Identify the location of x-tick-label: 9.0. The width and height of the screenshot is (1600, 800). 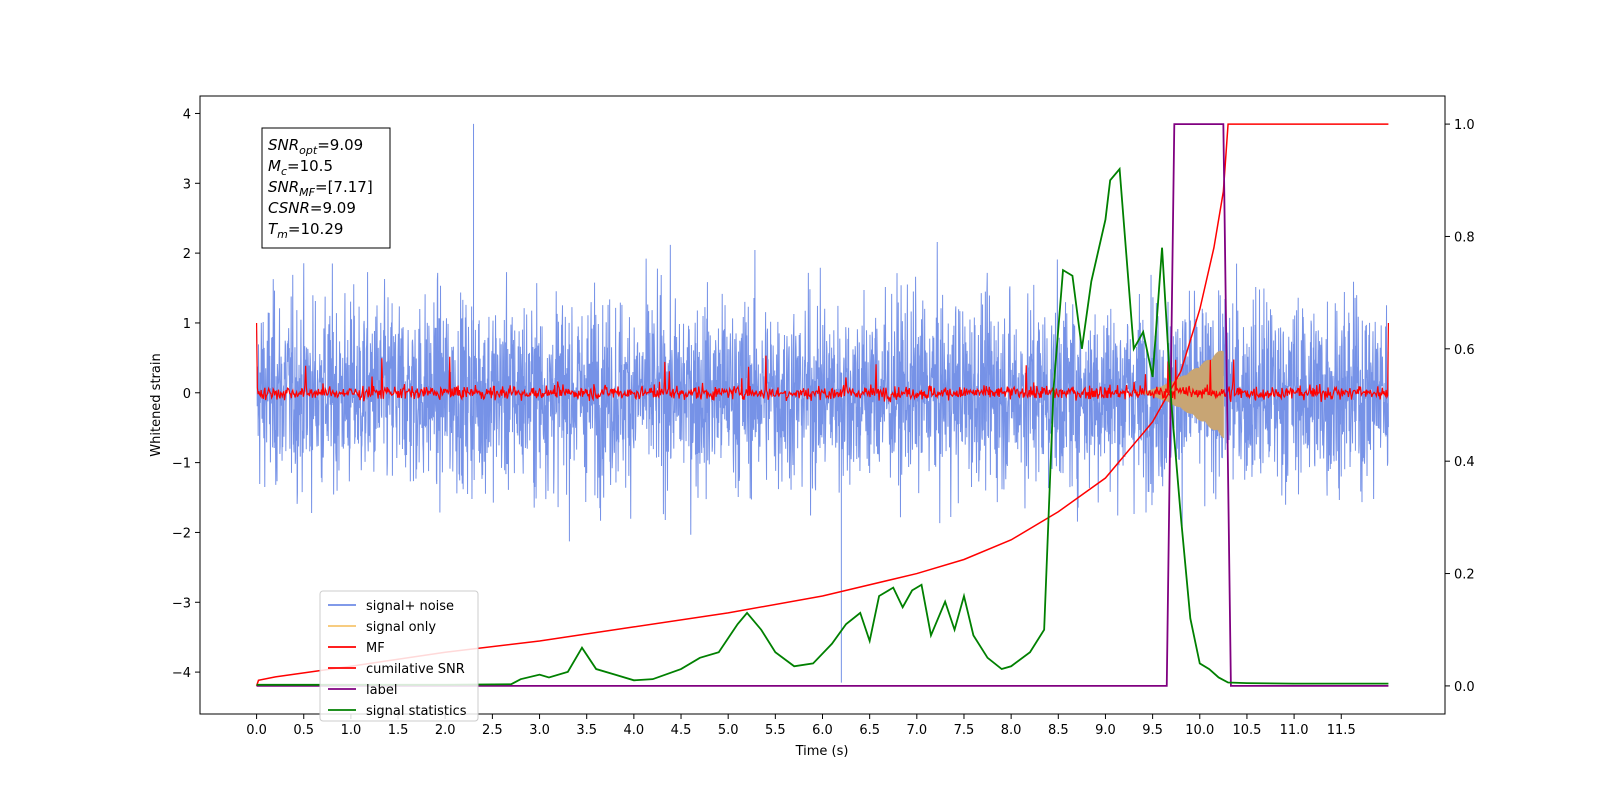
(1105, 730).